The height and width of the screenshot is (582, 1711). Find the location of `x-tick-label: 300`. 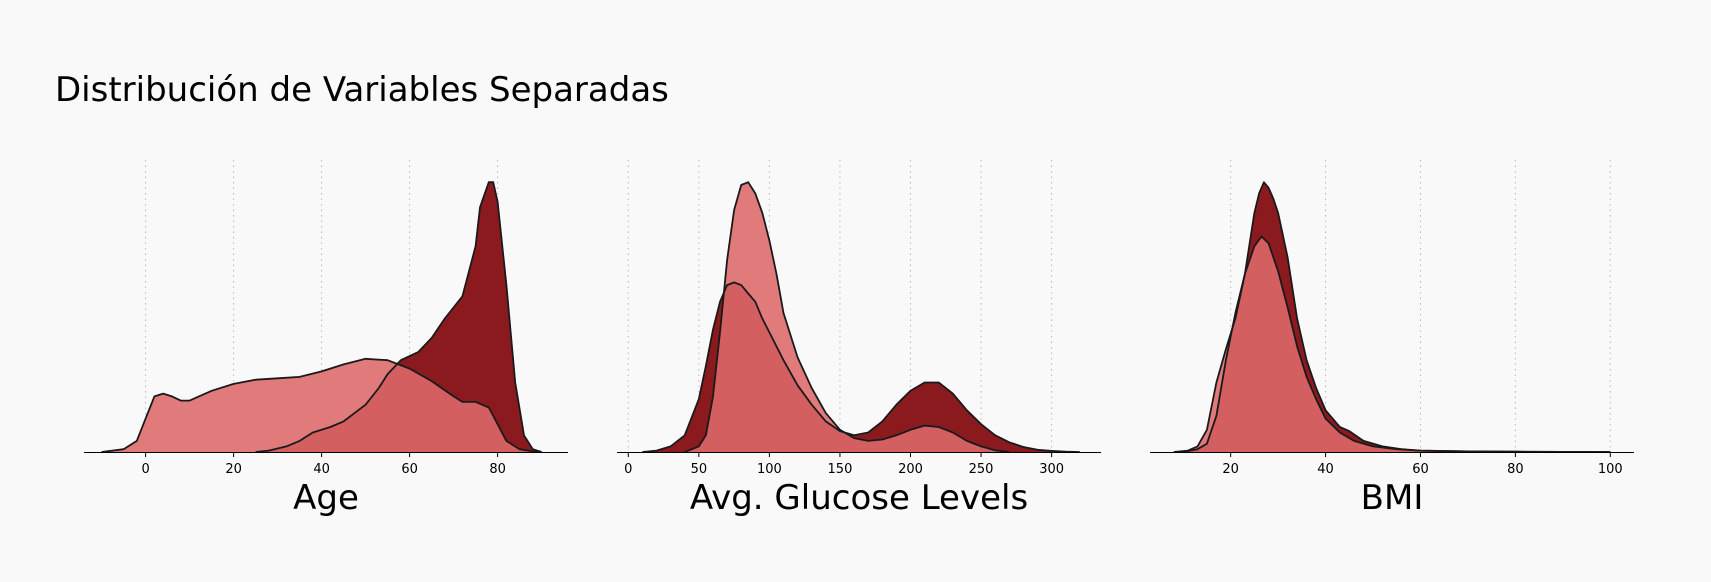

x-tick-label: 300 is located at coordinates (1051, 469).